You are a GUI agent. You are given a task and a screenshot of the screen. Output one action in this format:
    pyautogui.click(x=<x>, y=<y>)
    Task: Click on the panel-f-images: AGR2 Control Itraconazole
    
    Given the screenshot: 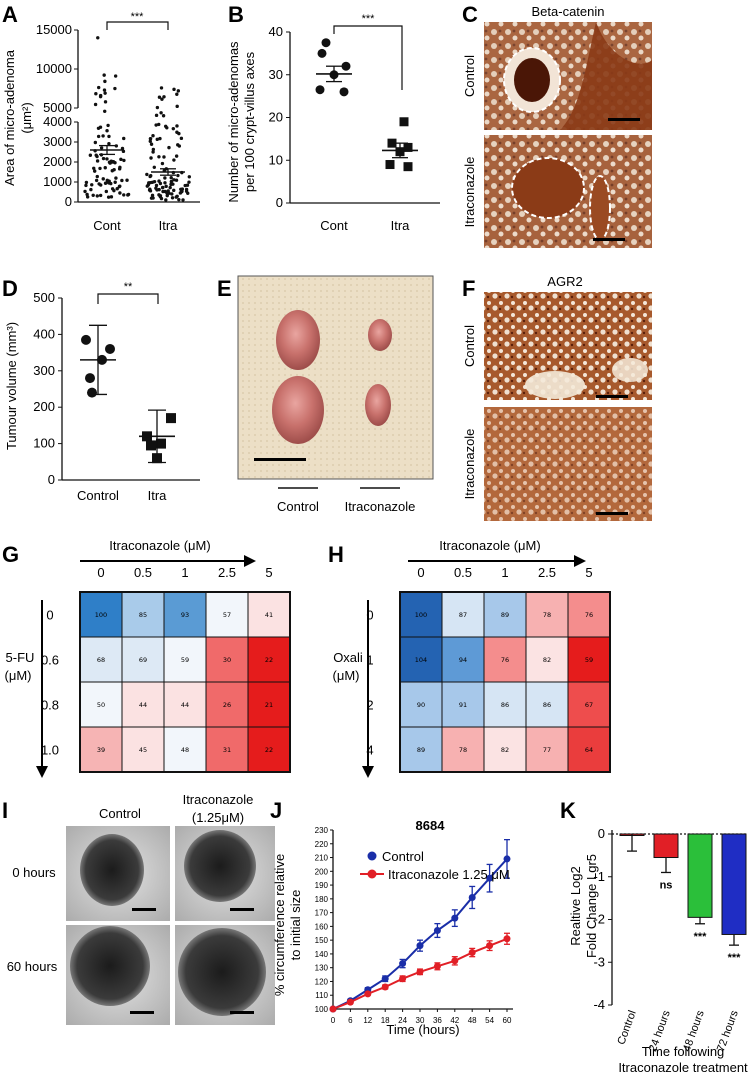 What is the action you would take?
    pyautogui.click(x=557, y=397)
    